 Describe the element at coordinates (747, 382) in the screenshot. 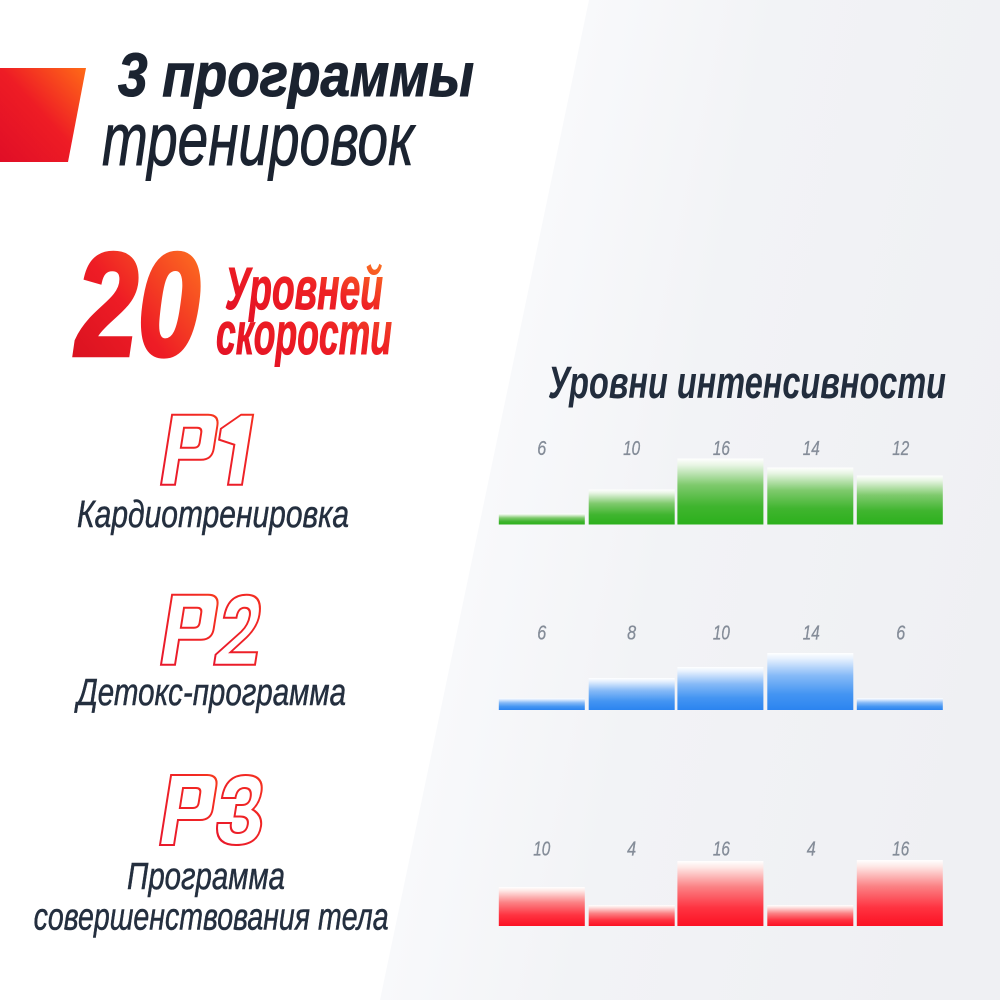

I see `svg-text: Уровни интенсивности` at that location.